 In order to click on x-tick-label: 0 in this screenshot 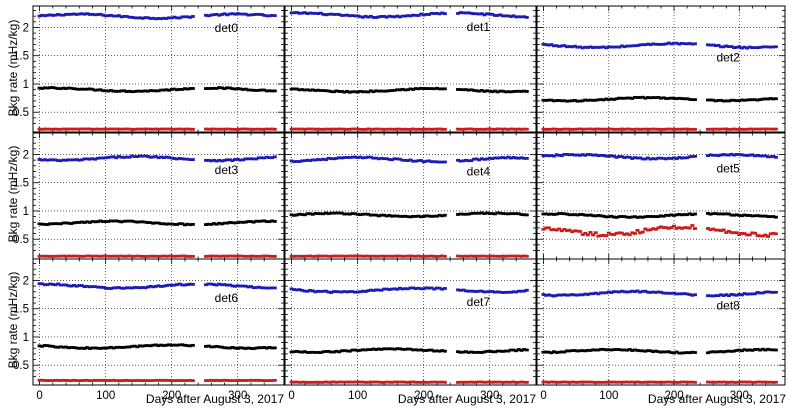, I will do `click(543, 396)`.